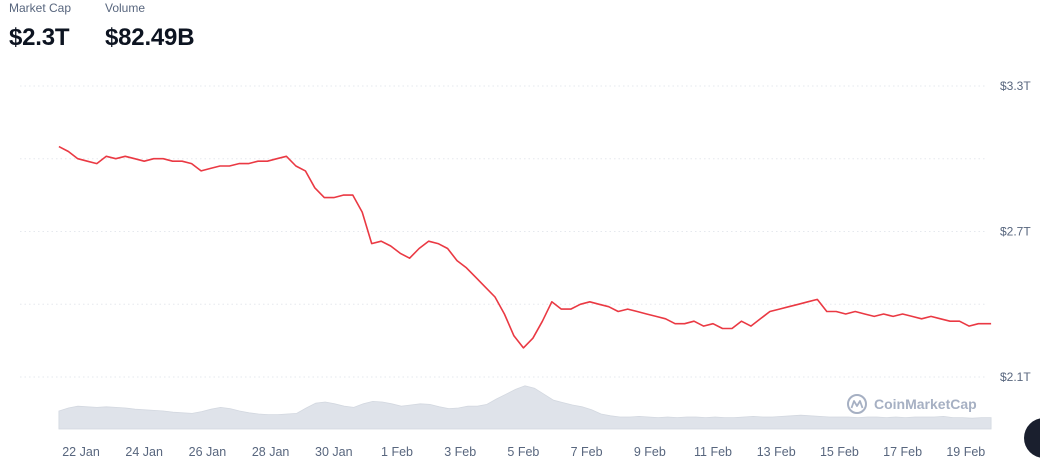  What do you see at coordinates (713, 452) in the screenshot?
I see `x-tick-label: 11 Feb` at bounding box center [713, 452].